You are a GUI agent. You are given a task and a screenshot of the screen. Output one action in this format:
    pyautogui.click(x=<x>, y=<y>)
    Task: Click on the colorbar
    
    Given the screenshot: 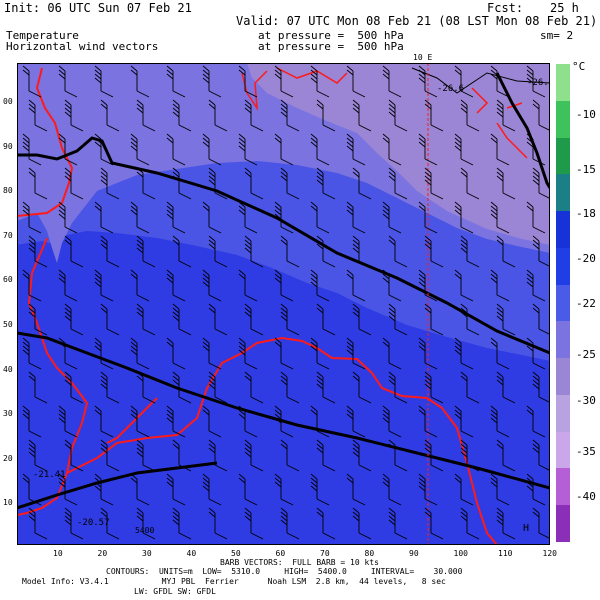 What is the action you would take?
    pyautogui.click(x=563, y=303)
    